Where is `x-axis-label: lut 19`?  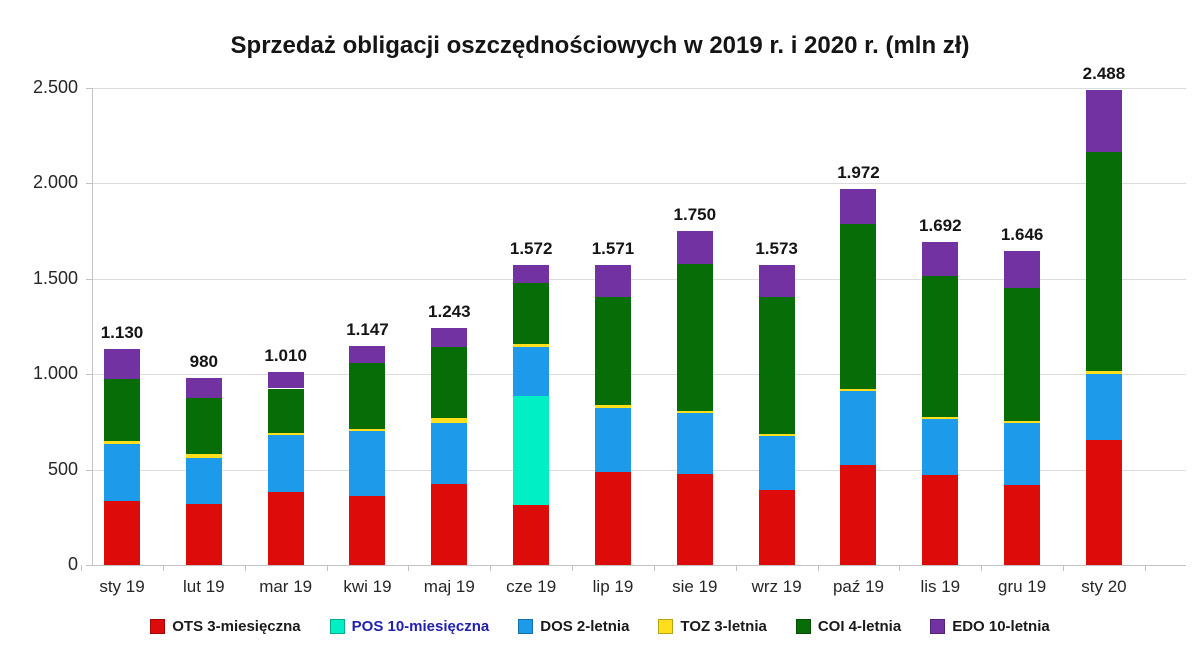
x-axis-label: lut 19 is located at coordinates (204, 586).